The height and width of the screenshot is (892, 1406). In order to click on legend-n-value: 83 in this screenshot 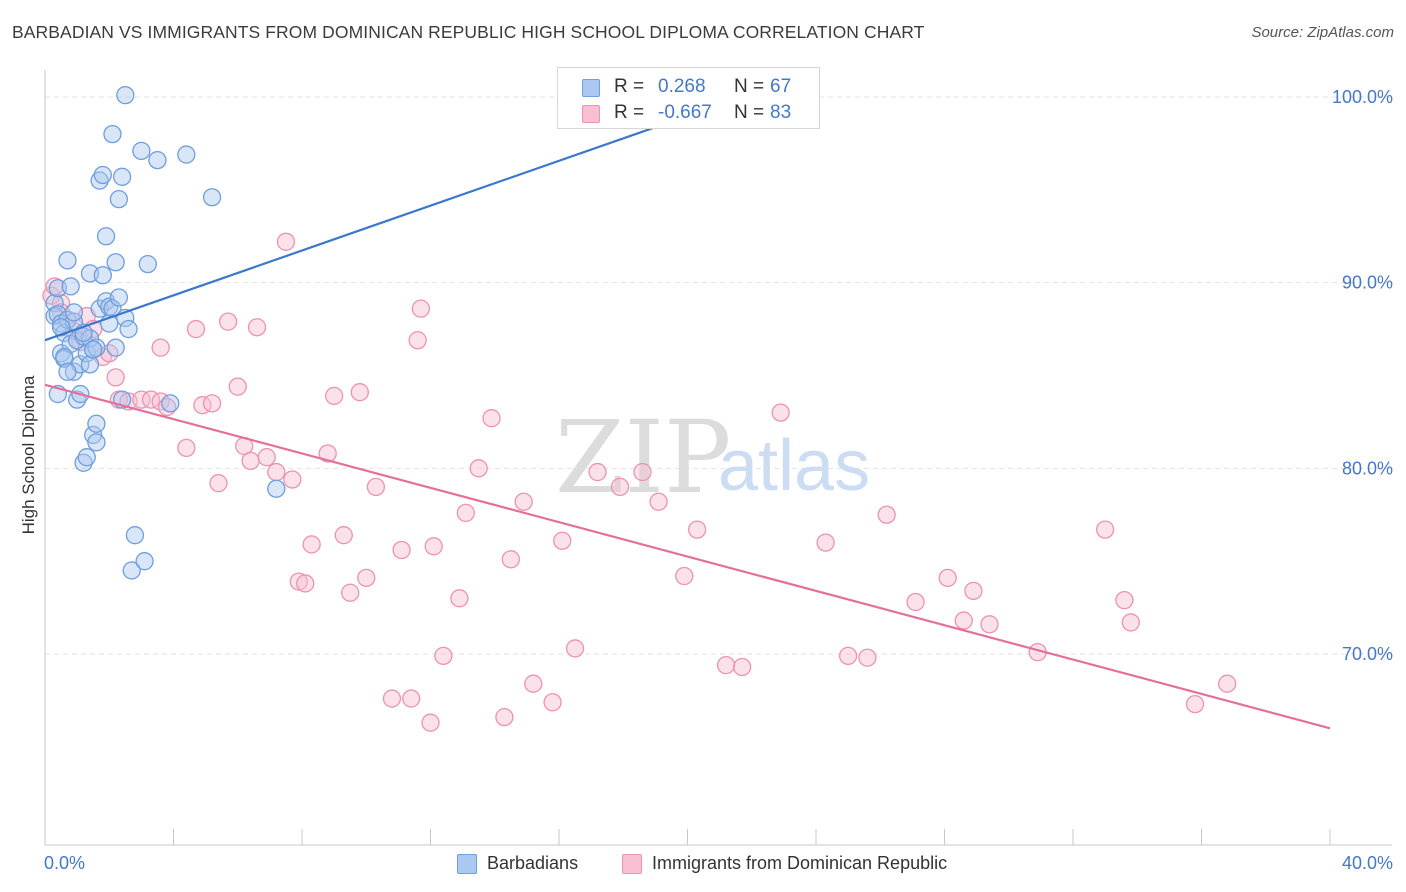, I will do `click(781, 112)`.